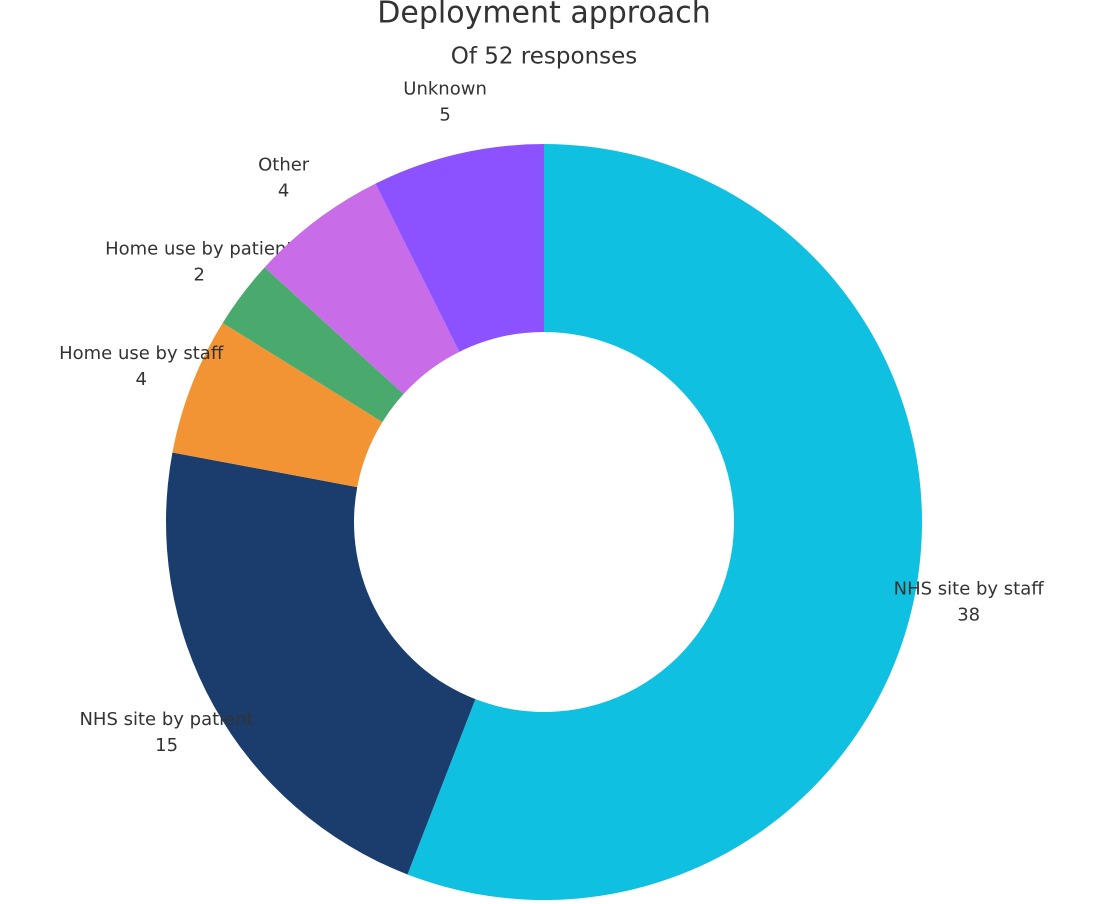 This screenshot has height=904, width=1099. I want to click on slice-label: NHS site by patient, so click(166, 719).